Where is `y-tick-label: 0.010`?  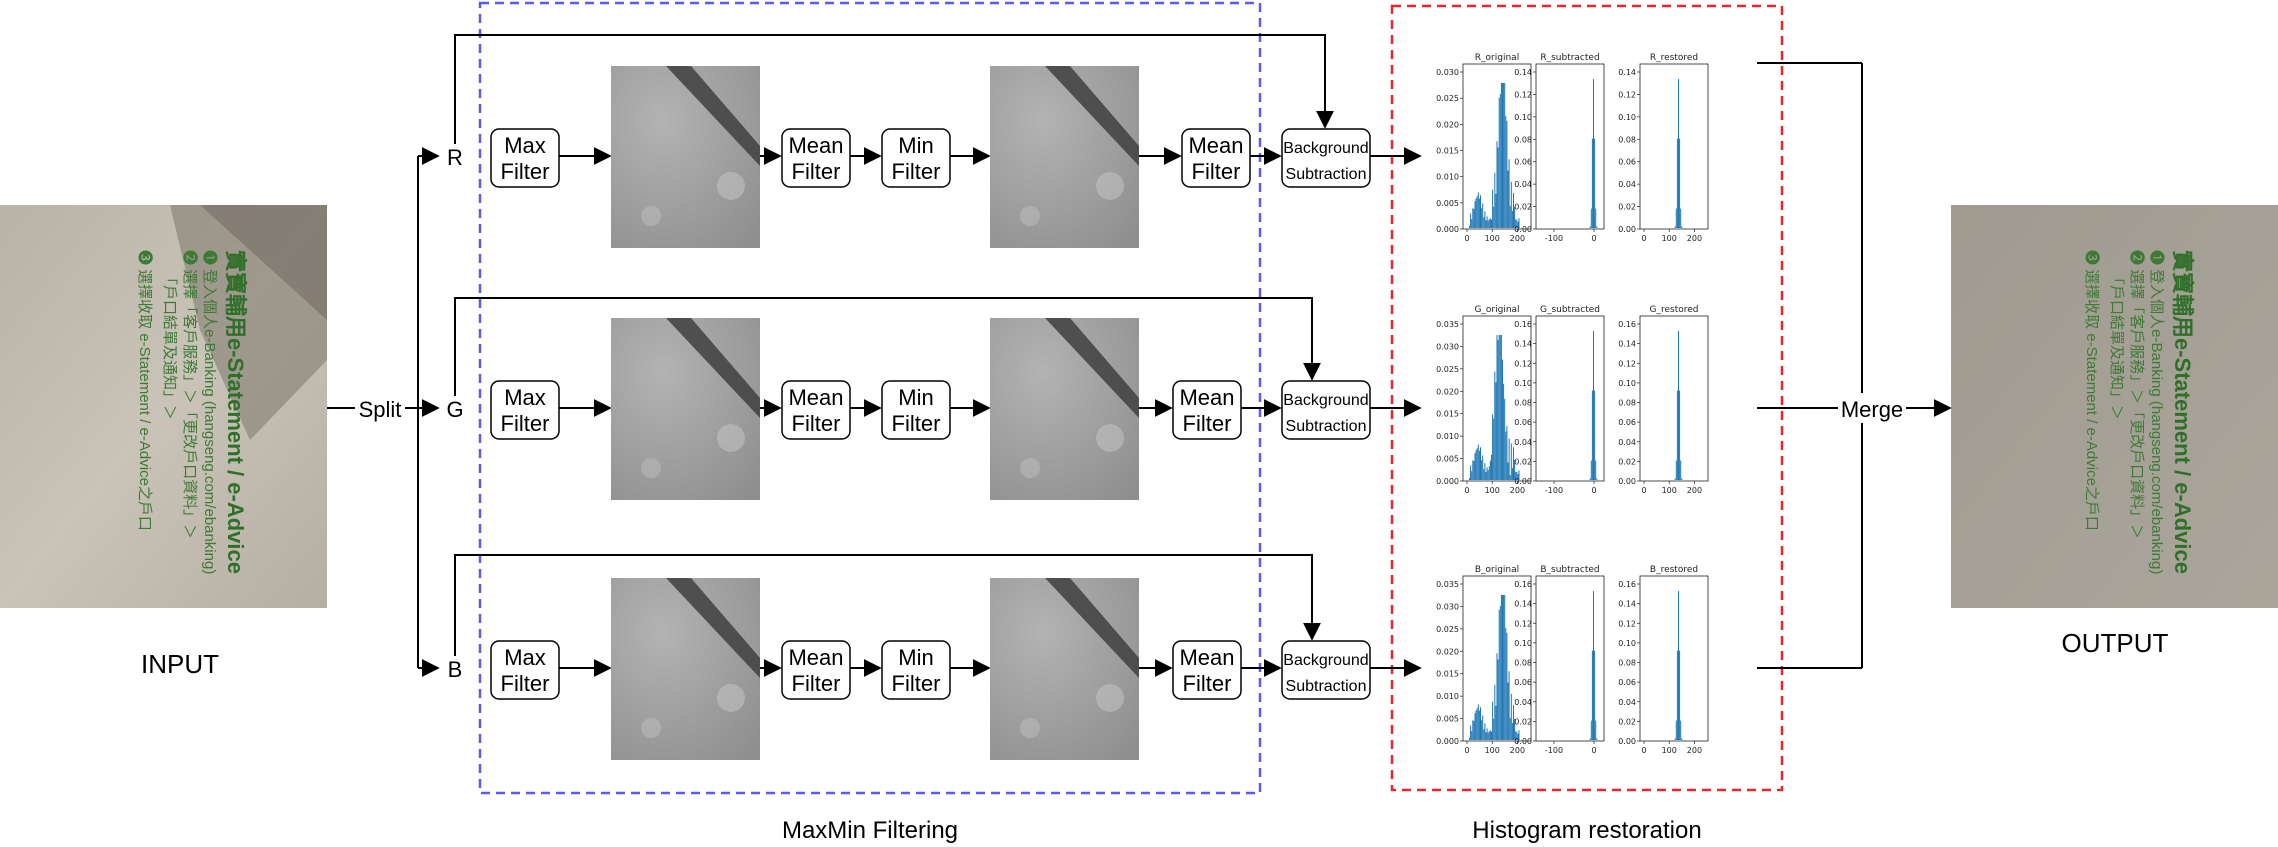
y-tick-label: 0.010 is located at coordinates (1447, 436).